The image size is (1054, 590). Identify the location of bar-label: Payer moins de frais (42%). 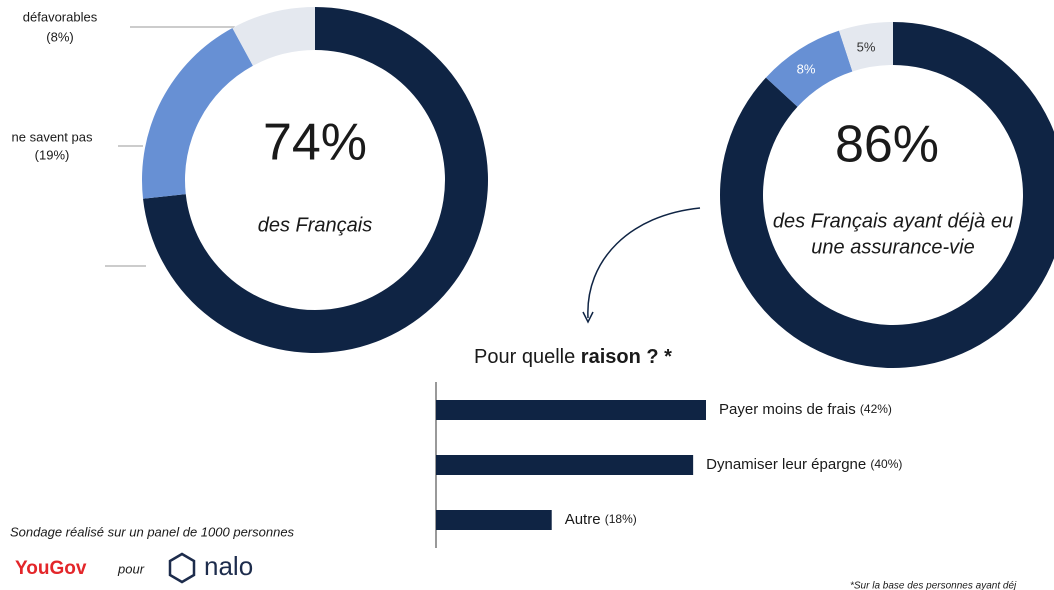
(805, 409).